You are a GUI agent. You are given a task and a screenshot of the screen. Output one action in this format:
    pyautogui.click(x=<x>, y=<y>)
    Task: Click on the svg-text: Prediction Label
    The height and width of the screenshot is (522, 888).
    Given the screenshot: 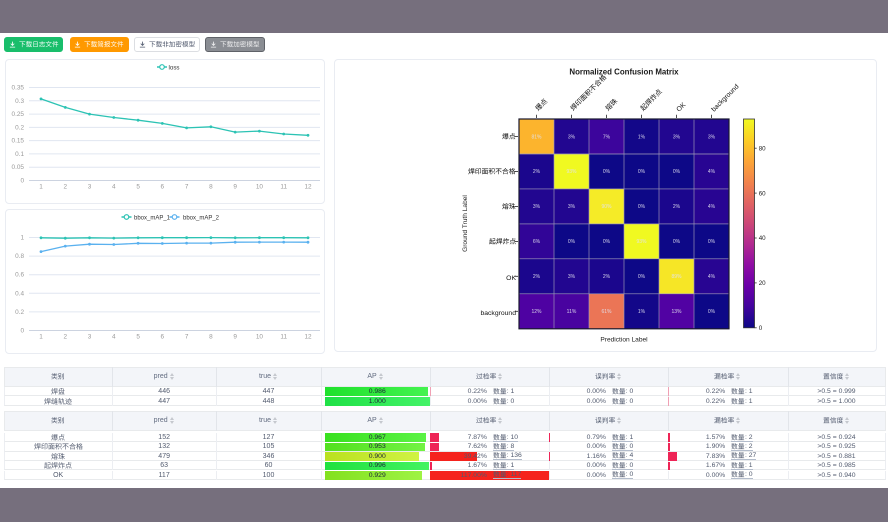 What is the action you would take?
    pyautogui.click(x=624, y=340)
    